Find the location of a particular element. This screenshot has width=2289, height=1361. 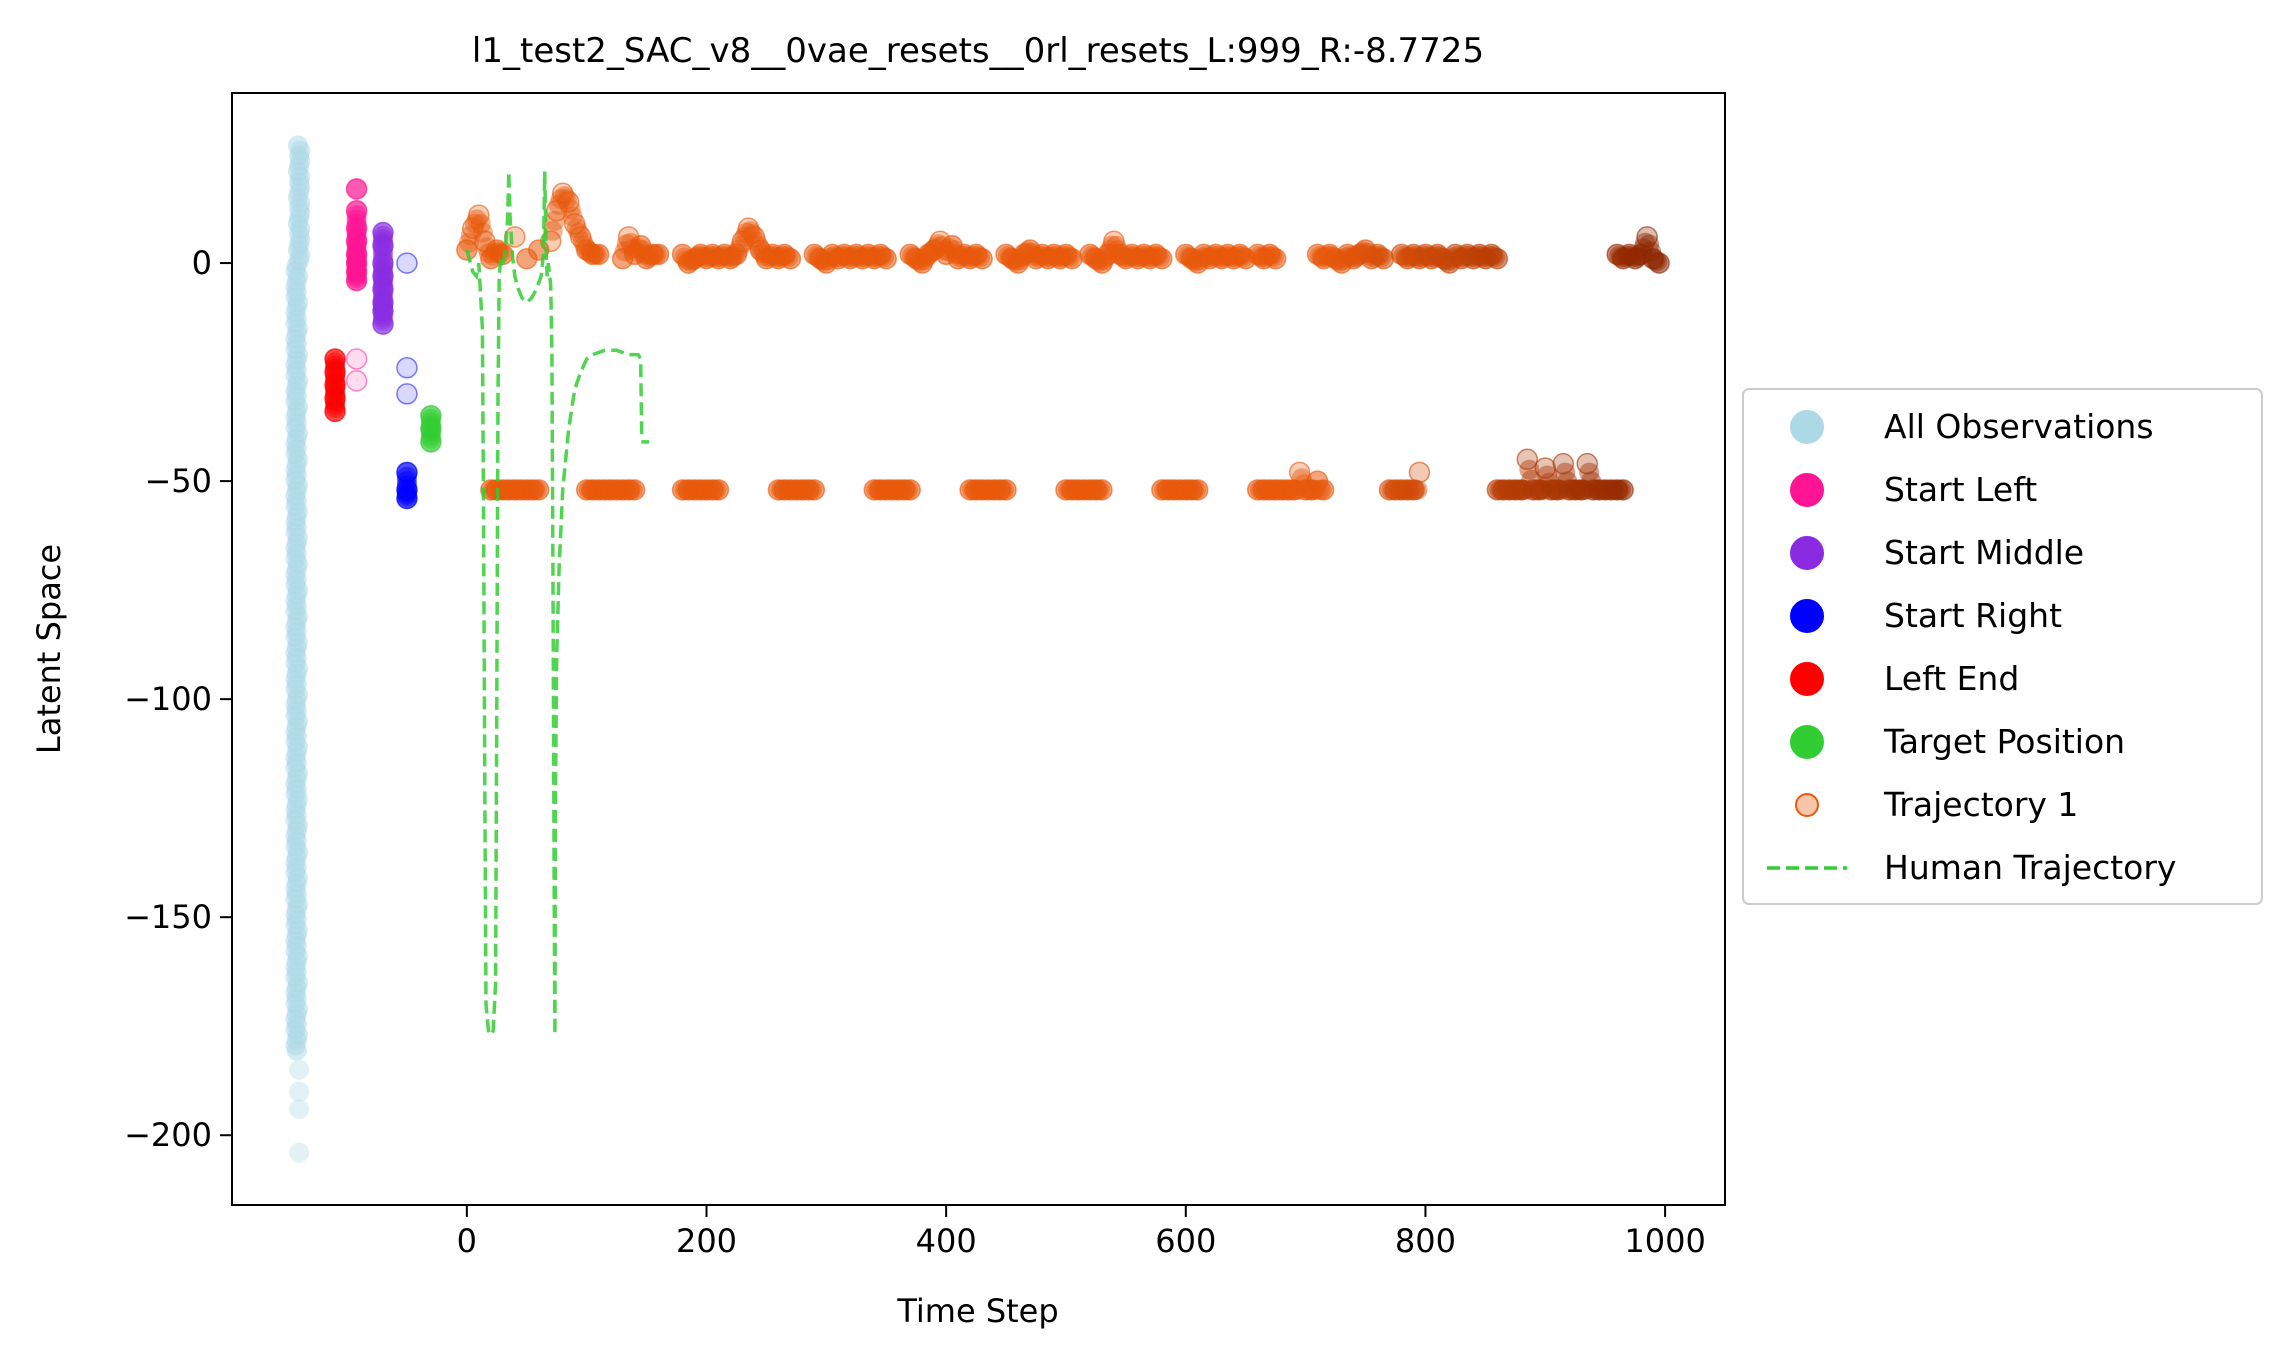

series-start-left is located at coordinates (356, 285).